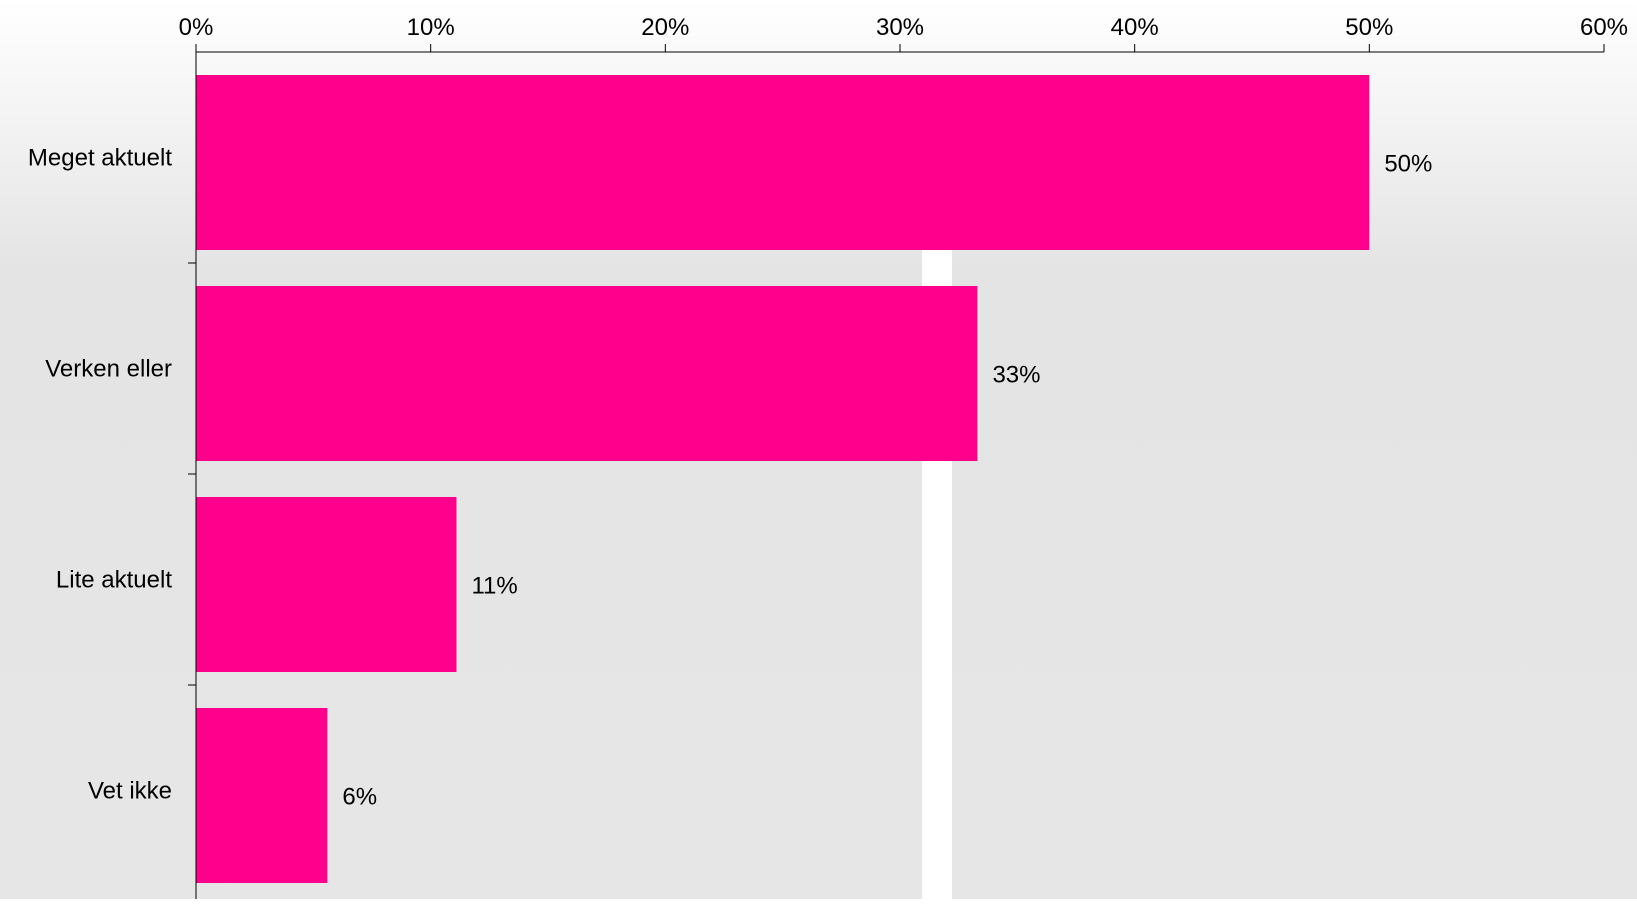  What do you see at coordinates (359, 797) in the screenshot?
I see `value-label: 6%` at bounding box center [359, 797].